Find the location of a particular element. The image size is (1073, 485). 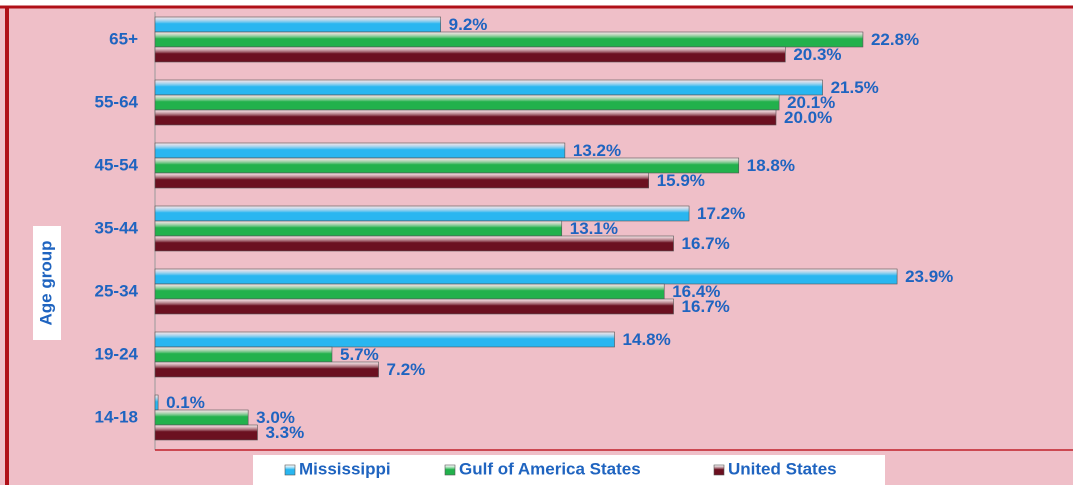

value-label: 0.1% is located at coordinates (185, 402).